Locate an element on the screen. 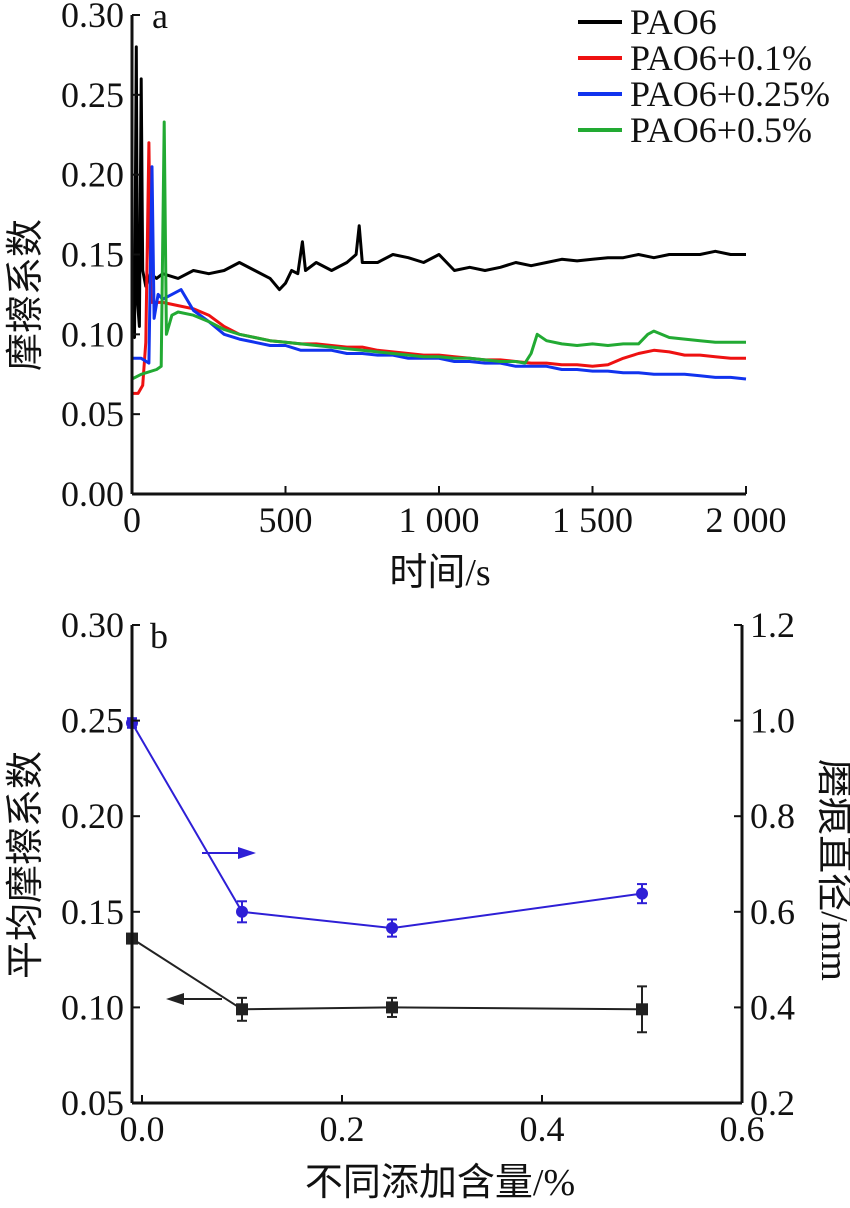 The height and width of the screenshot is (1208, 850). panel-a-y-ticks: 0.00 0.05 0.10 0.15 0.20 0.25 0.30 is located at coordinates (100, 257).